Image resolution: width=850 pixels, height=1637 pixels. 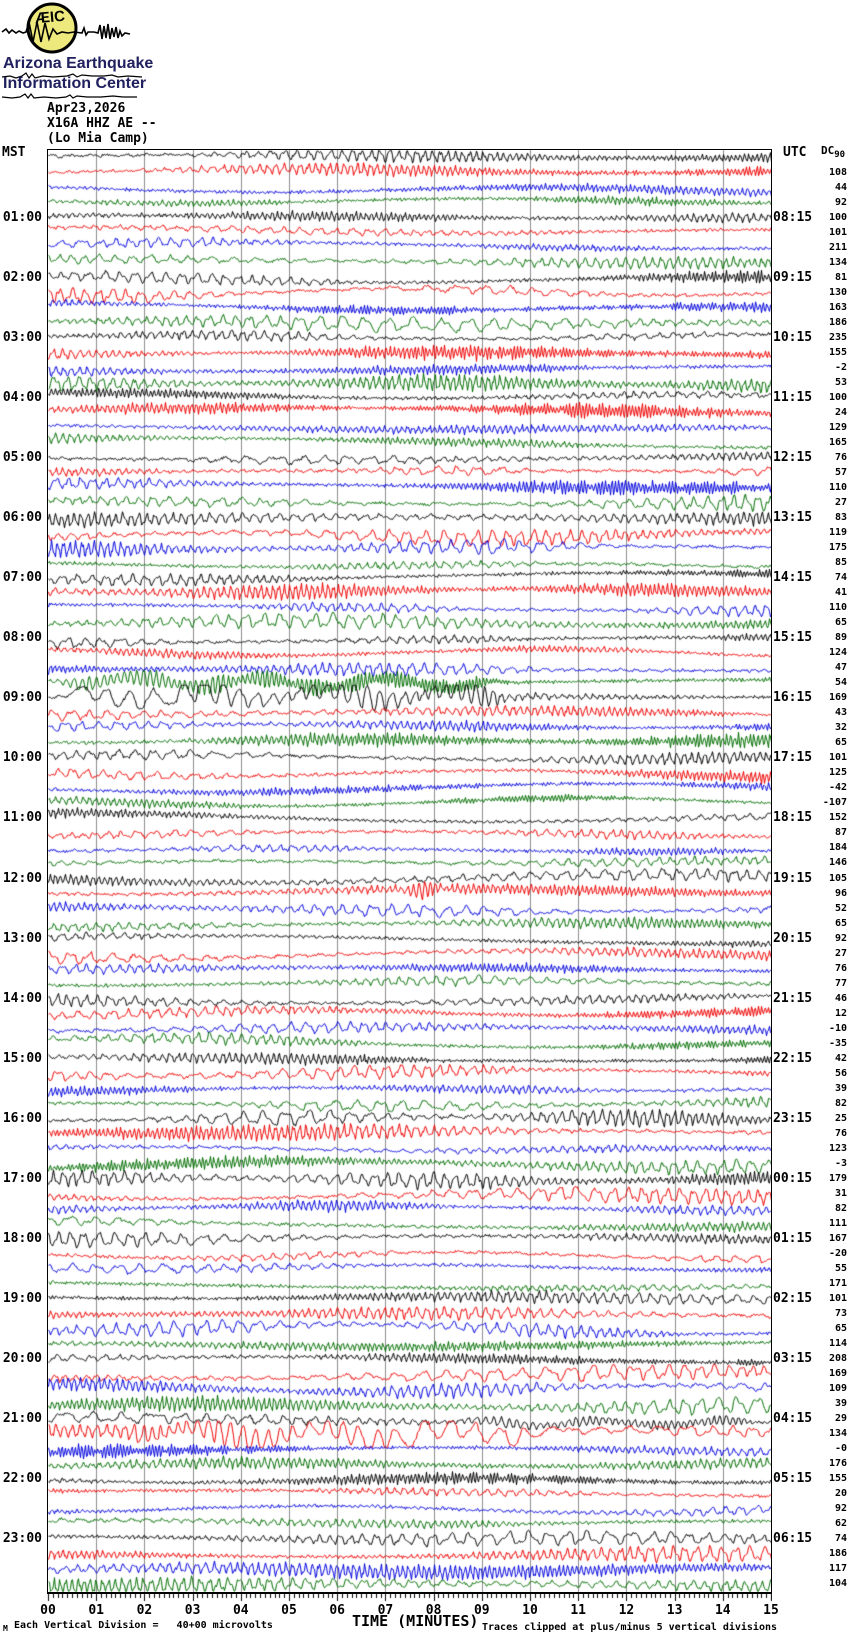 I want to click on utc-hour-label: 10:15, so click(x=793, y=337).